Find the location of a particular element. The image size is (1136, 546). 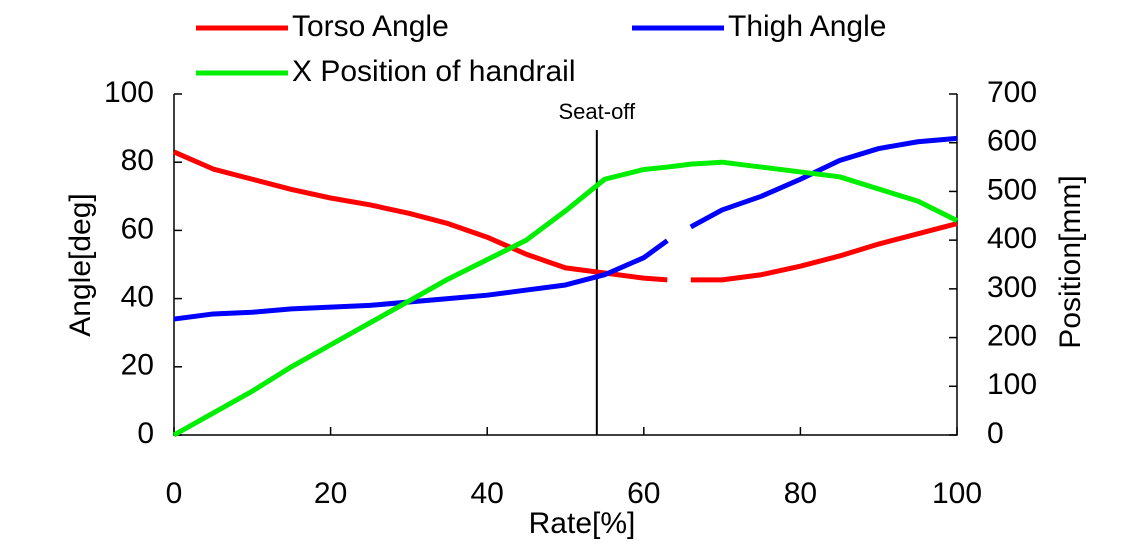

y2-tick-label: 100 is located at coordinates (1012, 384).